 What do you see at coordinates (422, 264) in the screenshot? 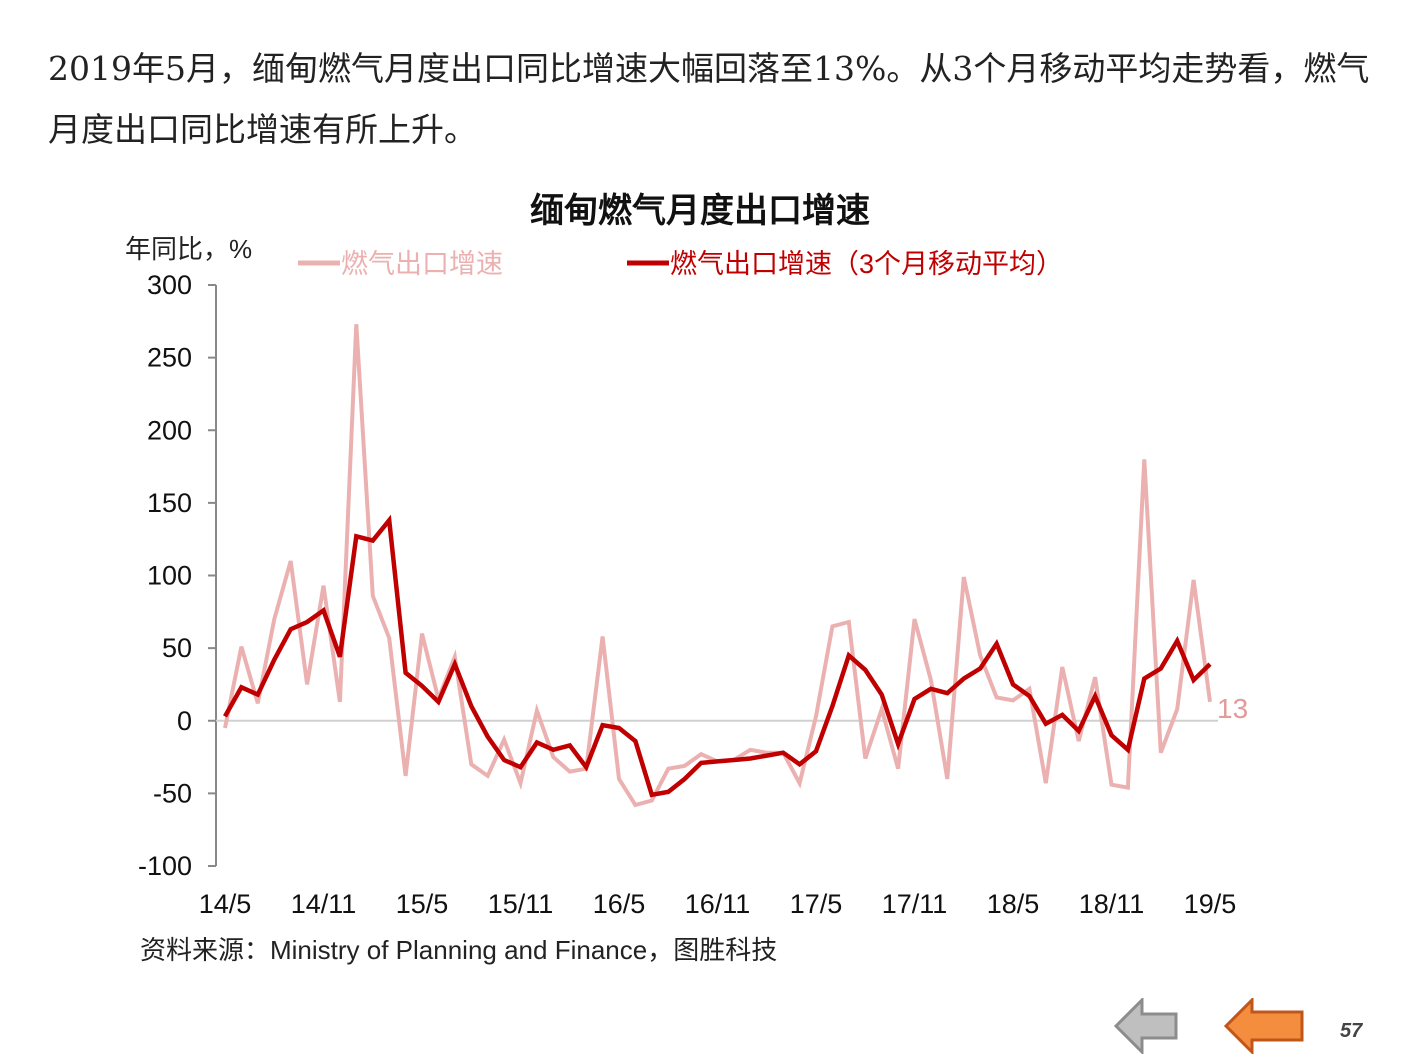
I see `legend-label-raw: 燃气出口增速` at bounding box center [422, 264].